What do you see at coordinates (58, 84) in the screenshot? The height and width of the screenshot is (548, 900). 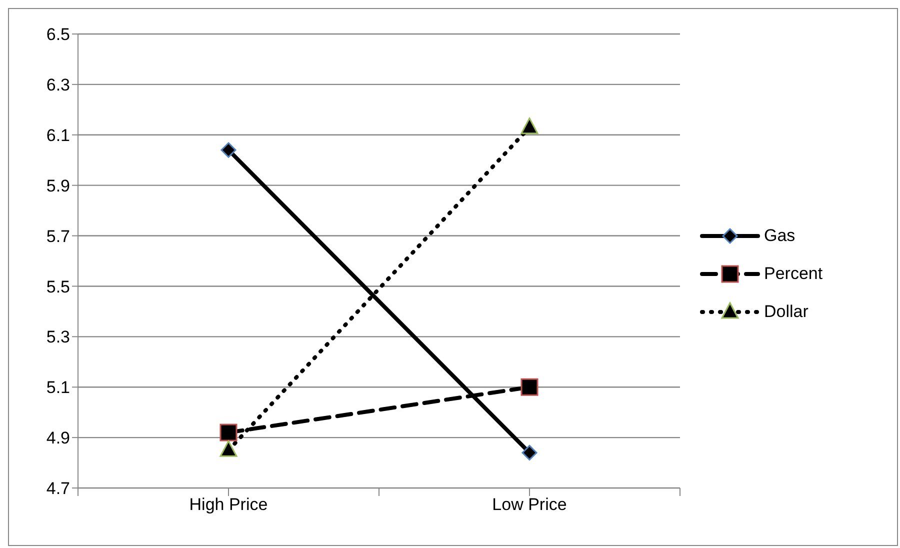 I see `y-tick-label: 6.3` at bounding box center [58, 84].